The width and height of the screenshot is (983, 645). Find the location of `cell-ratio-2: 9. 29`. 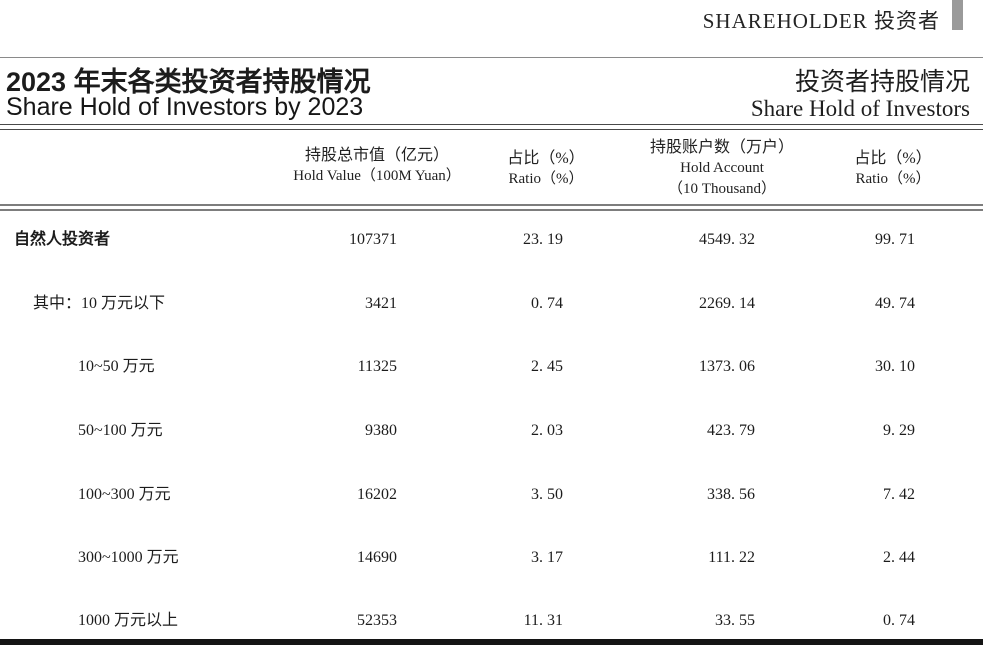

cell-ratio-2: 9. 29 is located at coordinates (899, 430).